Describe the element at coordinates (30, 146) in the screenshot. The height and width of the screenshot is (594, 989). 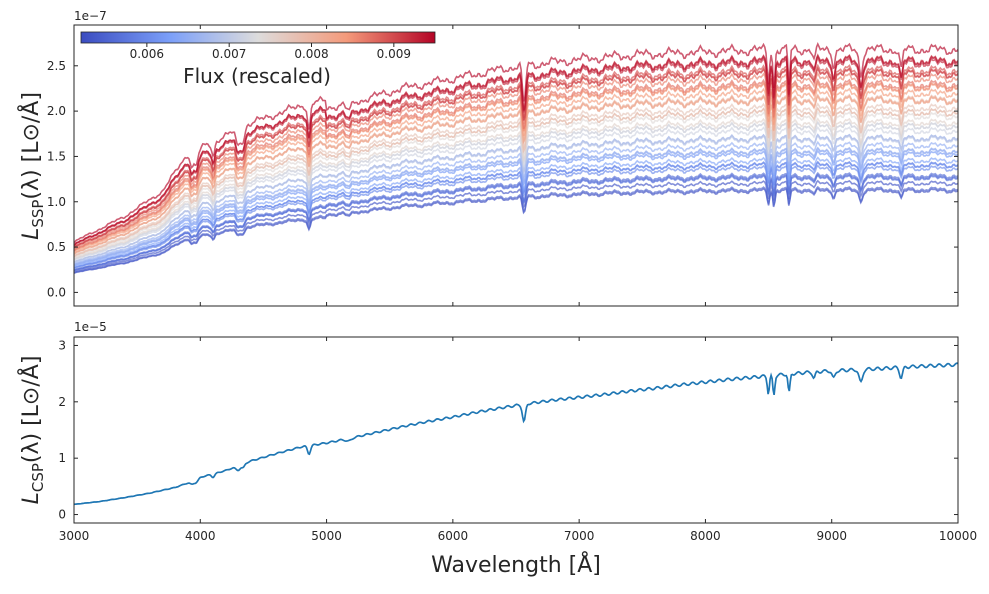
I see `top-ylabel-rest: (λ) [L⊙/Å]` at that location.